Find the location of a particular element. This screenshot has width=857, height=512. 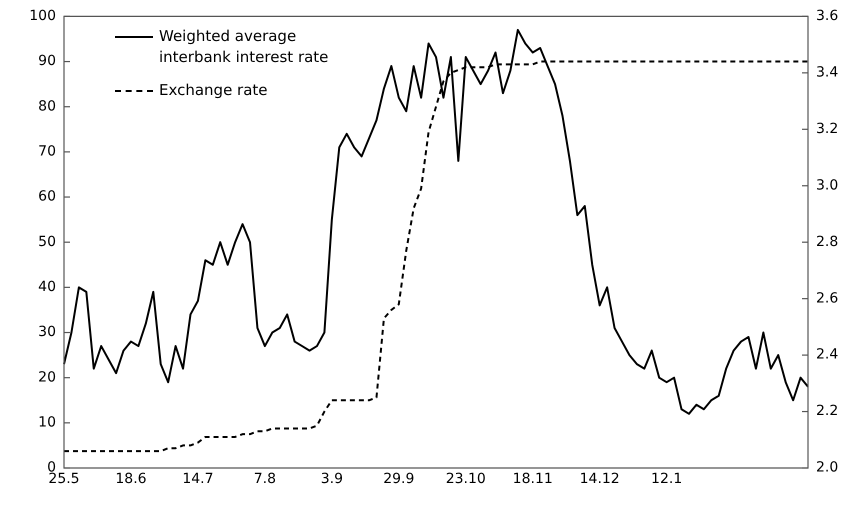

legend-label: Exchange rate is located at coordinates (213, 90).